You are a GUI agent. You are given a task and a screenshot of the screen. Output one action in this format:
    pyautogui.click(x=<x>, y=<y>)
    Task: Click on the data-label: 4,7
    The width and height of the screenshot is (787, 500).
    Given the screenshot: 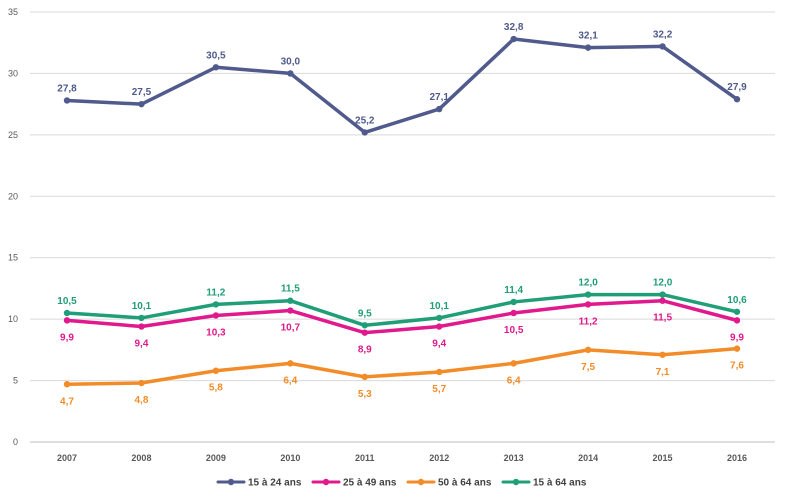 What is the action you would take?
    pyautogui.click(x=67, y=401)
    